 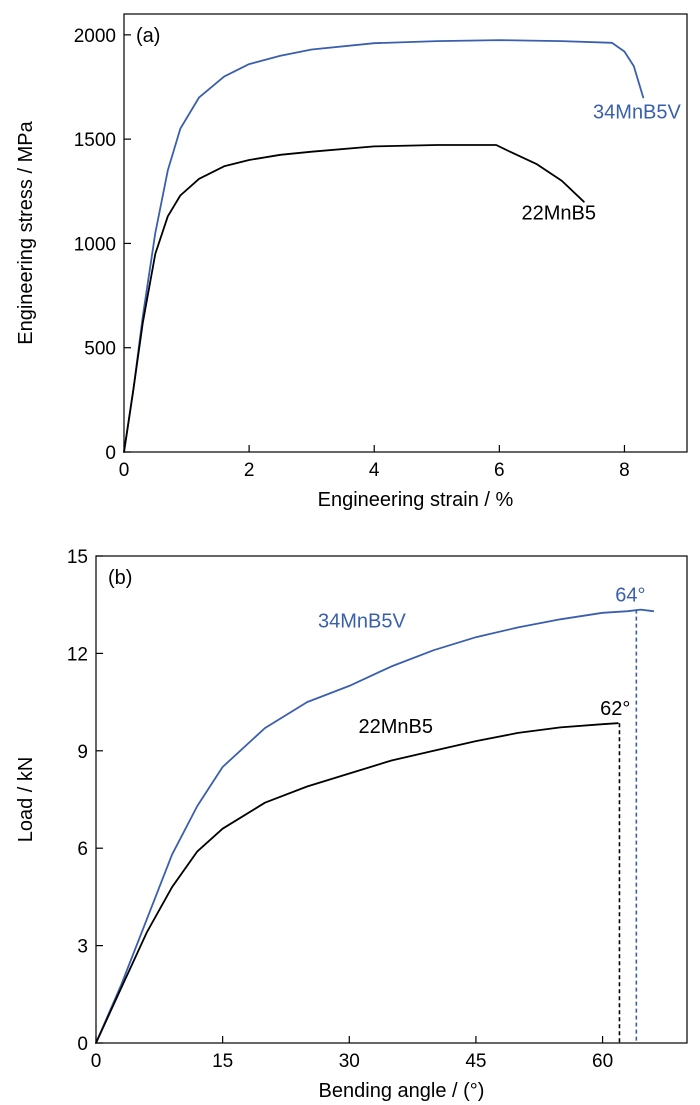 What do you see at coordinates (475, 1061) in the screenshot?
I see `x-tick-label: 45` at bounding box center [475, 1061].